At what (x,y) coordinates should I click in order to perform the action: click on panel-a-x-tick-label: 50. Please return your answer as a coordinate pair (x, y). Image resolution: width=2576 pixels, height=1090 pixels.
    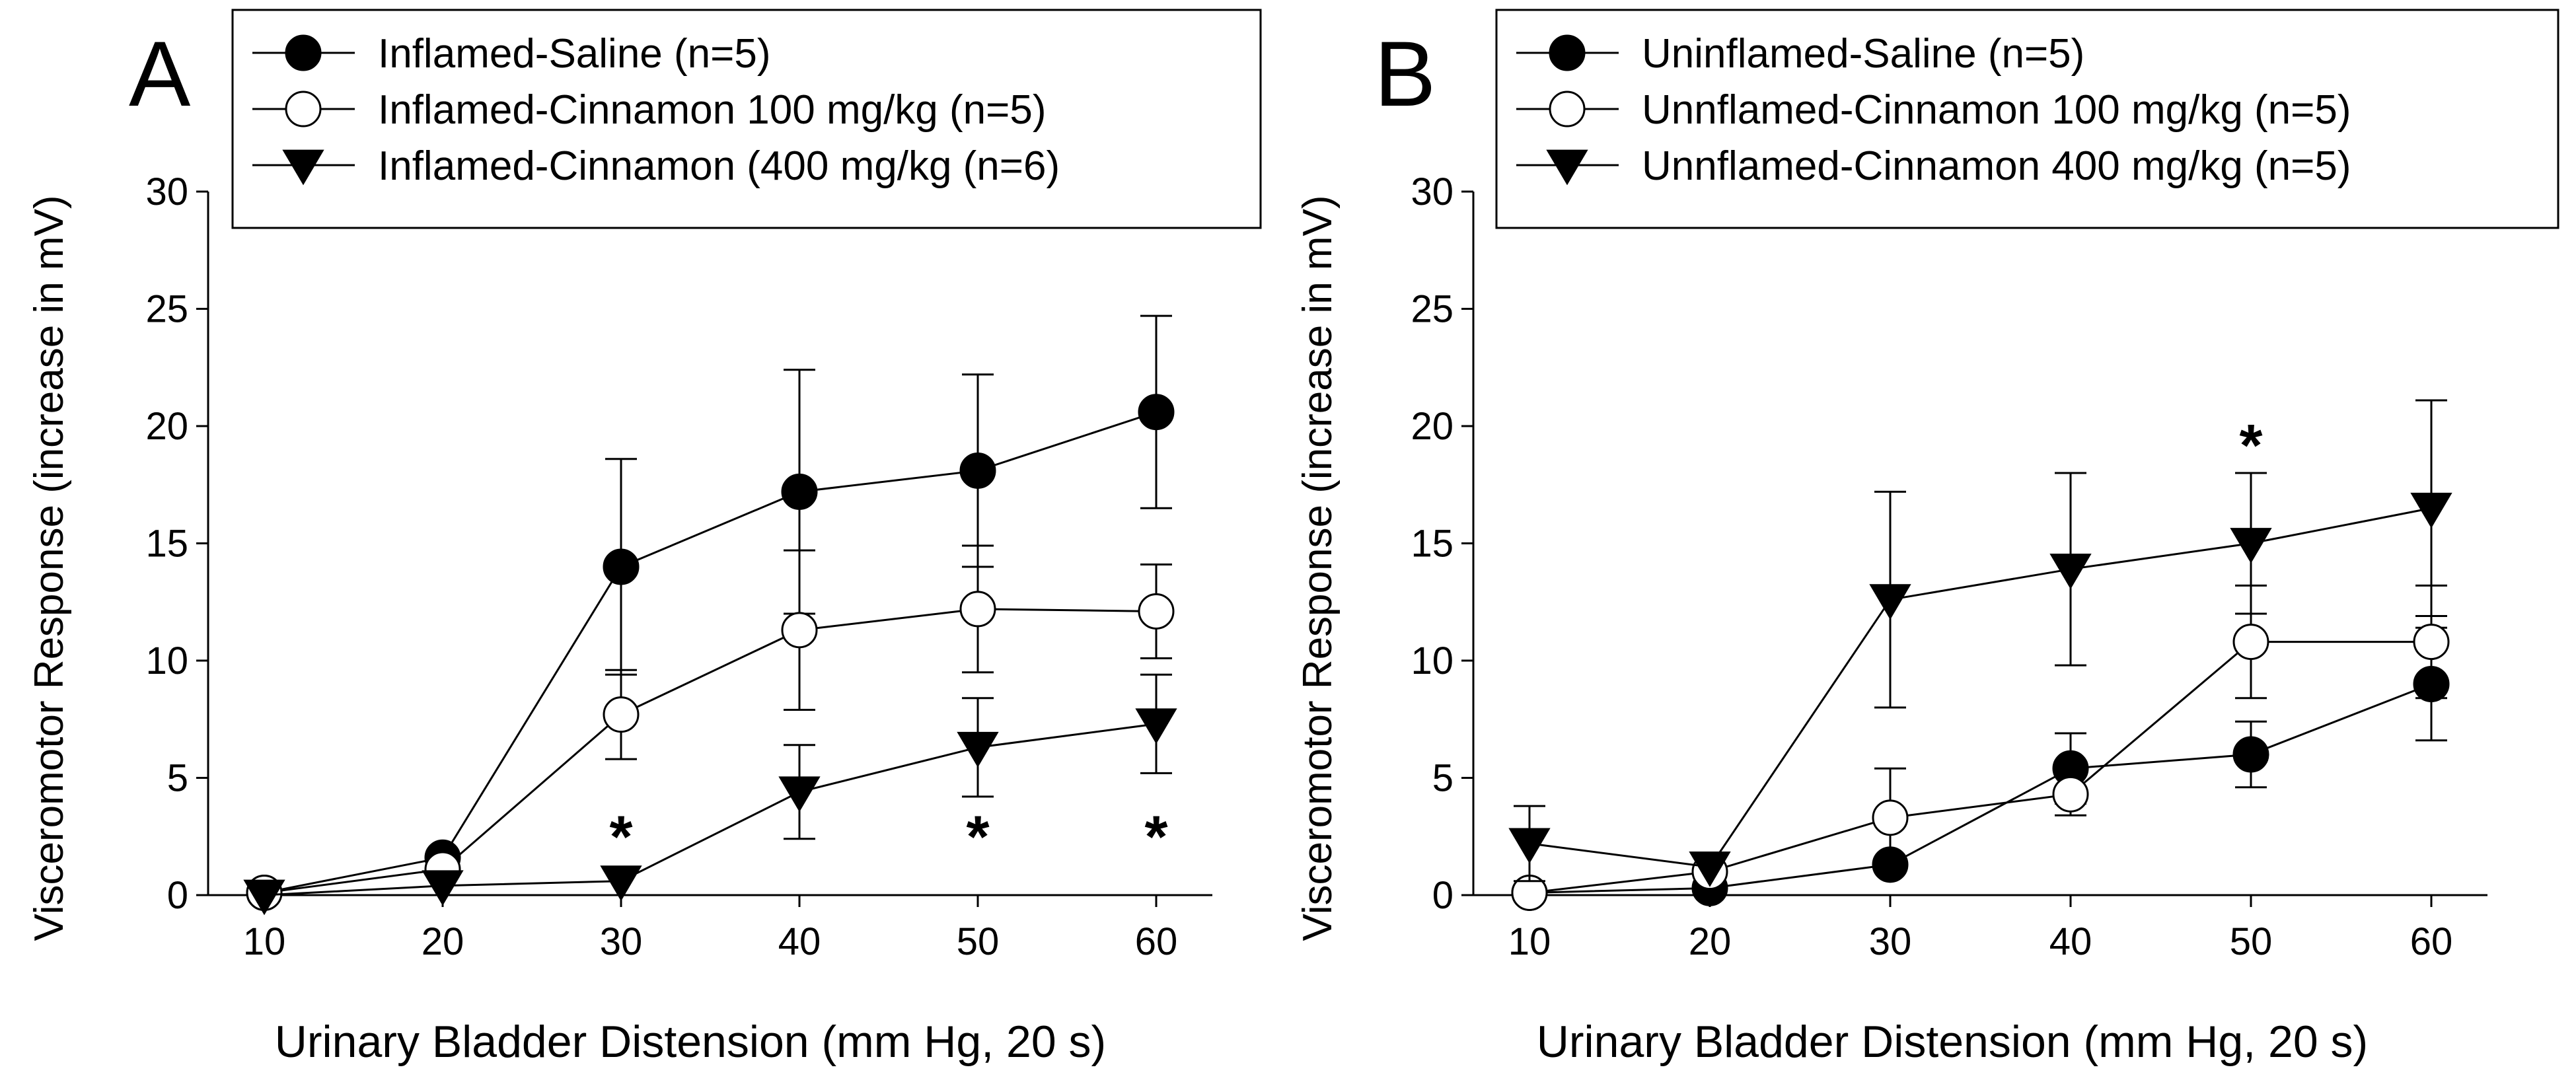
    Looking at the image, I should click on (978, 941).